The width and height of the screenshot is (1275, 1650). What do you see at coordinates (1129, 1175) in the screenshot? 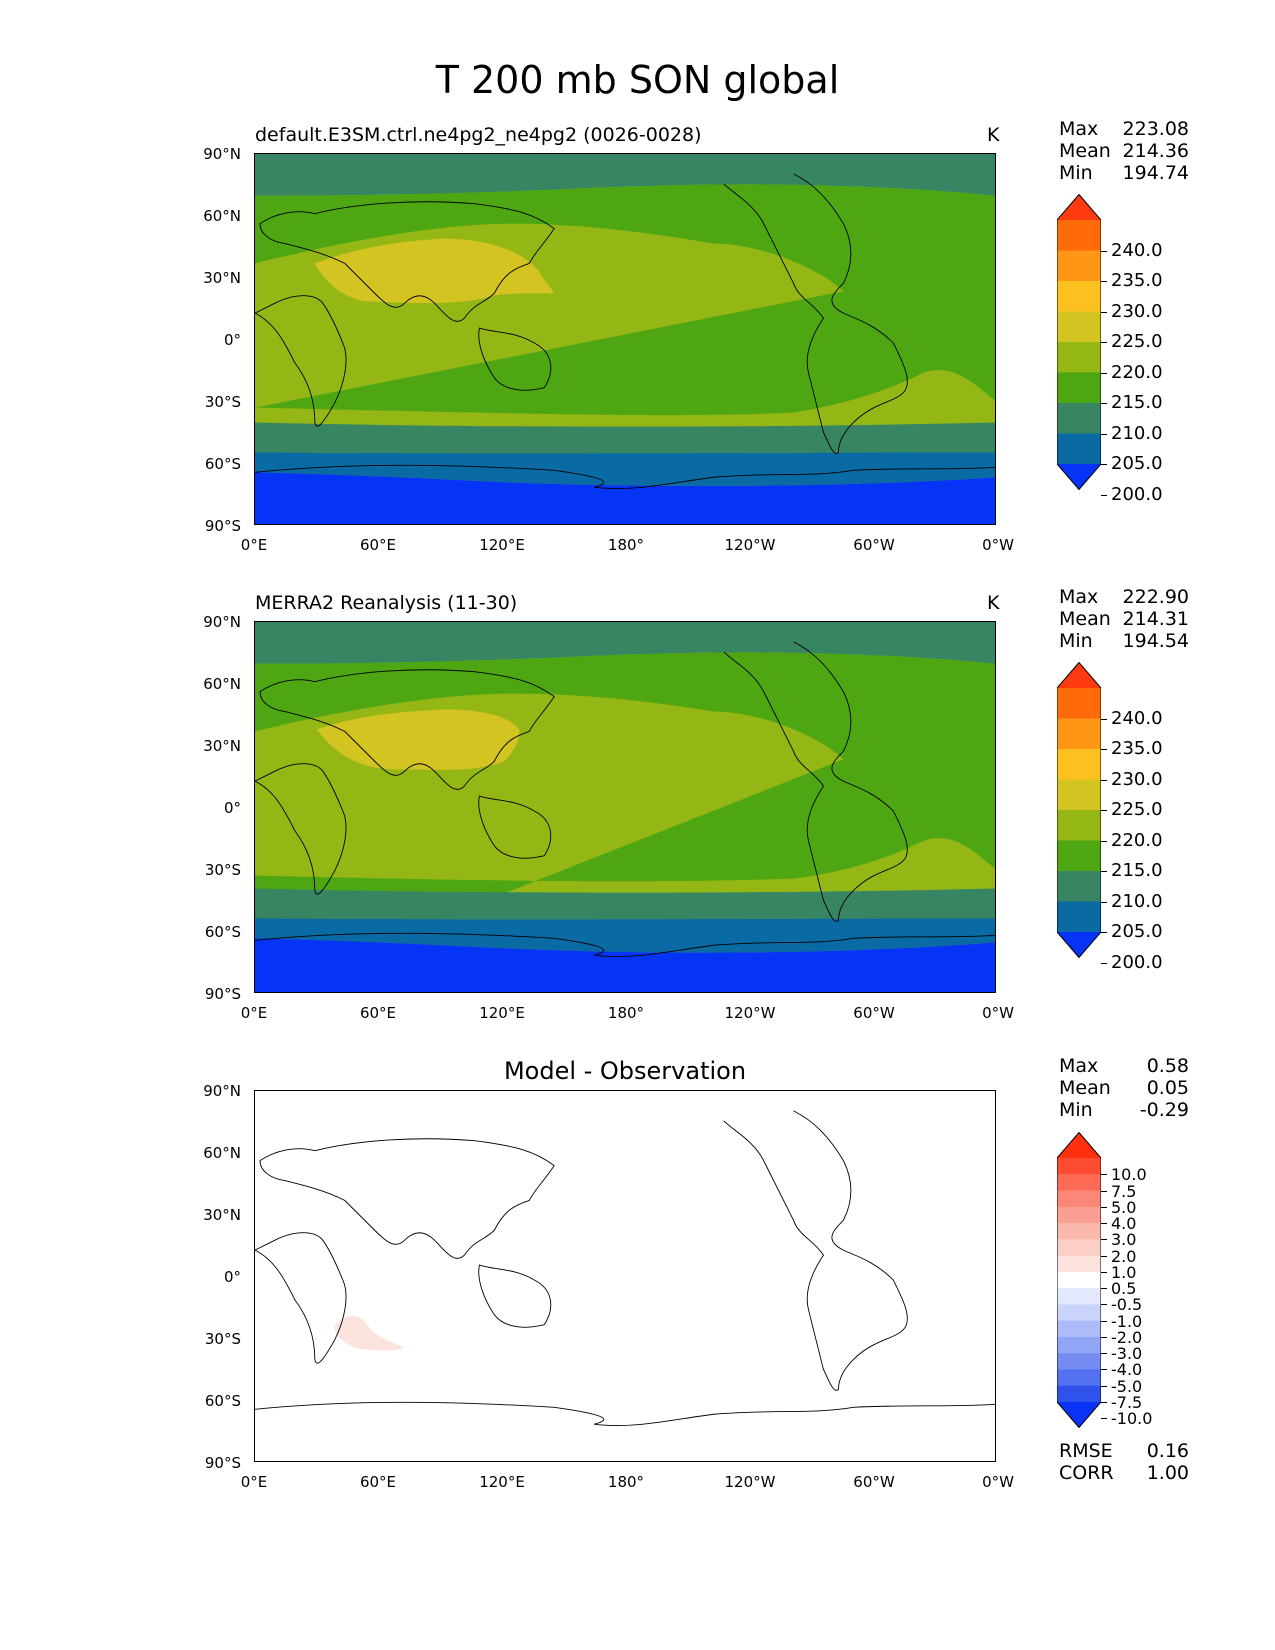
I see `colorbar-tick-label: 10.0` at bounding box center [1129, 1175].